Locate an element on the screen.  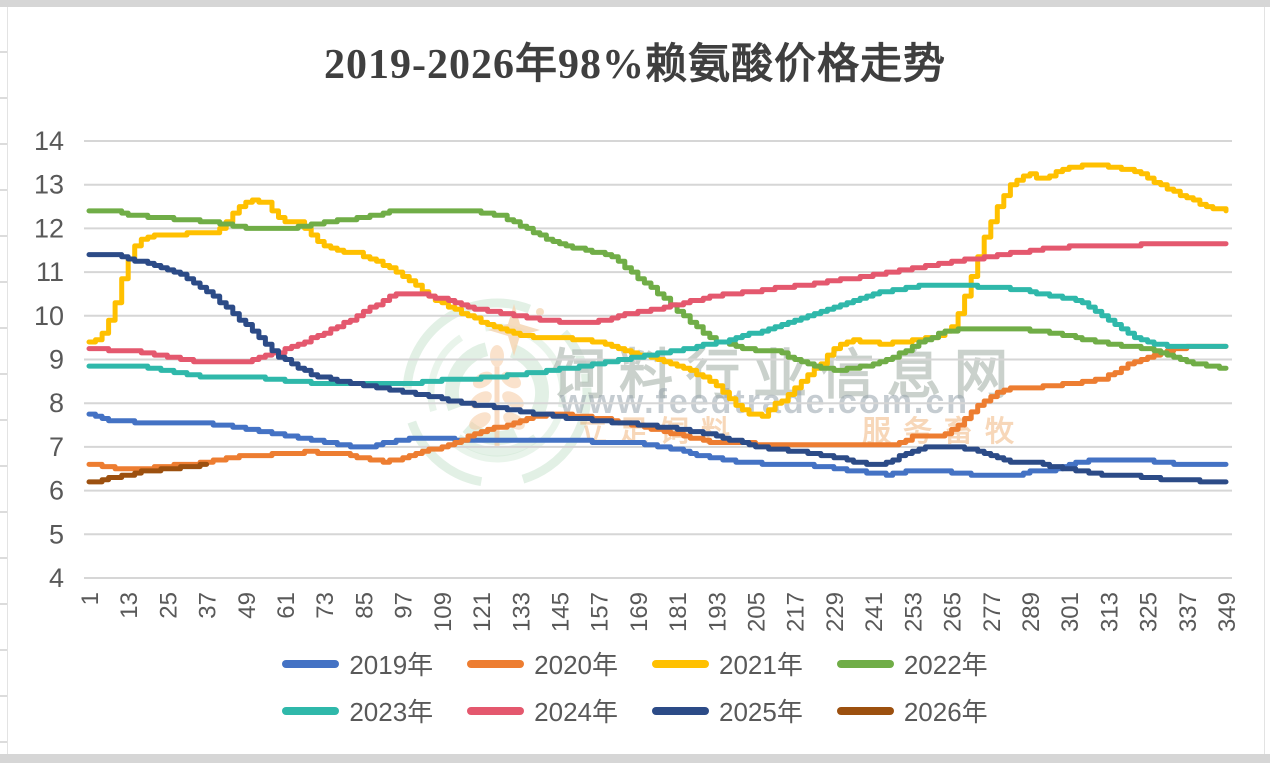
x-axis-tick-label: 97 is located at coordinates (404, 605).